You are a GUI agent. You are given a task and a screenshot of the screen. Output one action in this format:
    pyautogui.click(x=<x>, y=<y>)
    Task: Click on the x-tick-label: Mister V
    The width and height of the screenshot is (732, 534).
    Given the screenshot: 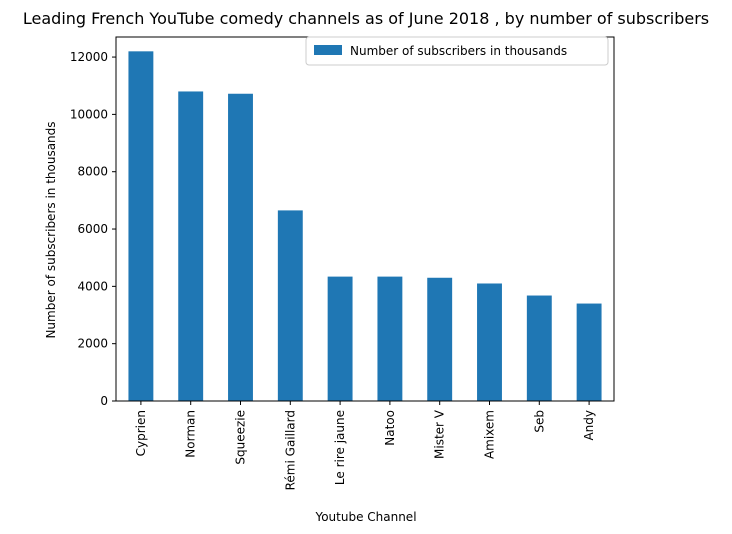 What is the action you would take?
    pyautogui.click(x=440, y=434)
    